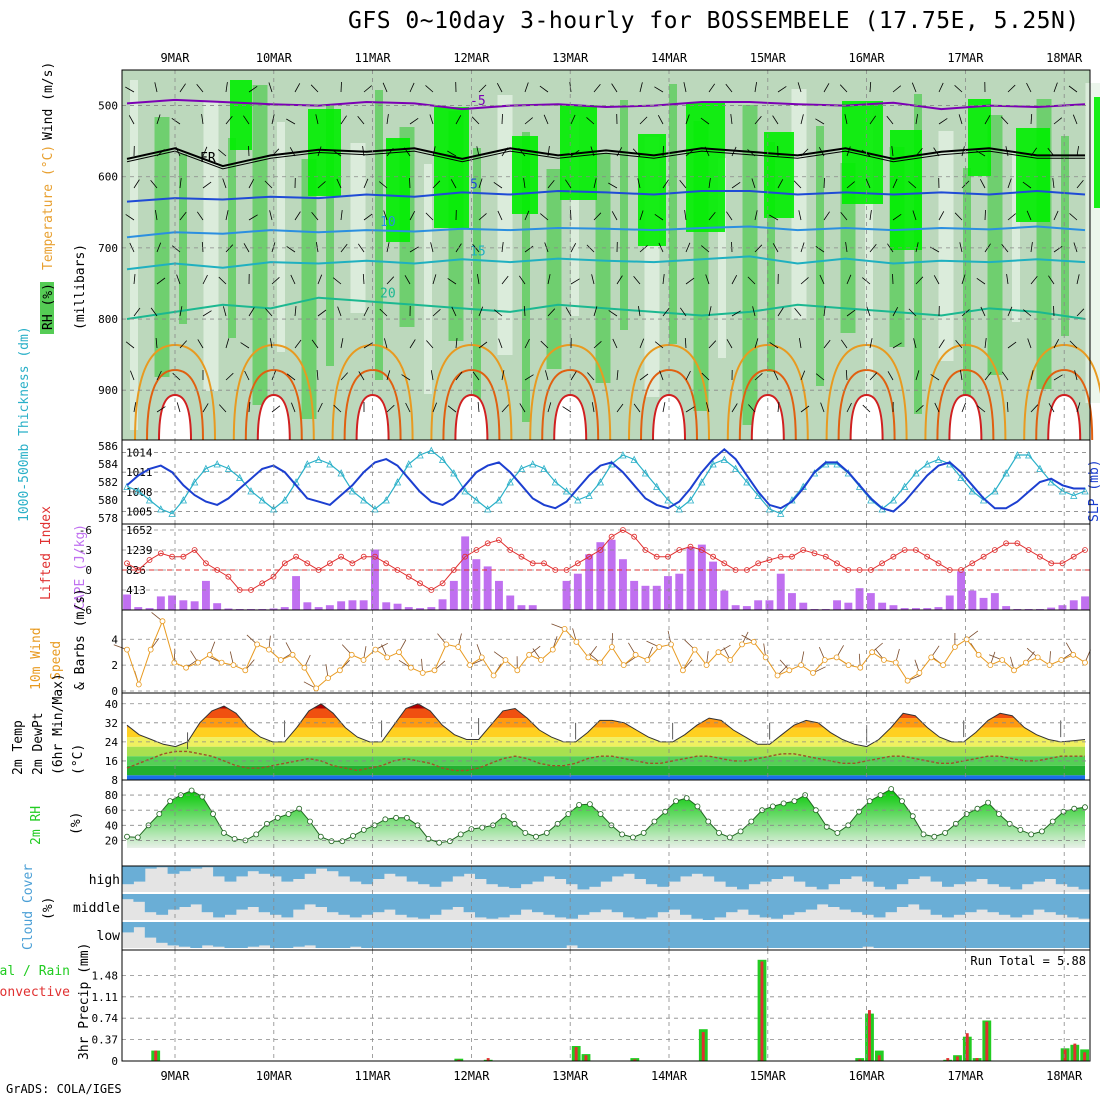 This screenshot has width=1100, height=1100. I want to click on cloud-row-label: low, so click(109, 936).